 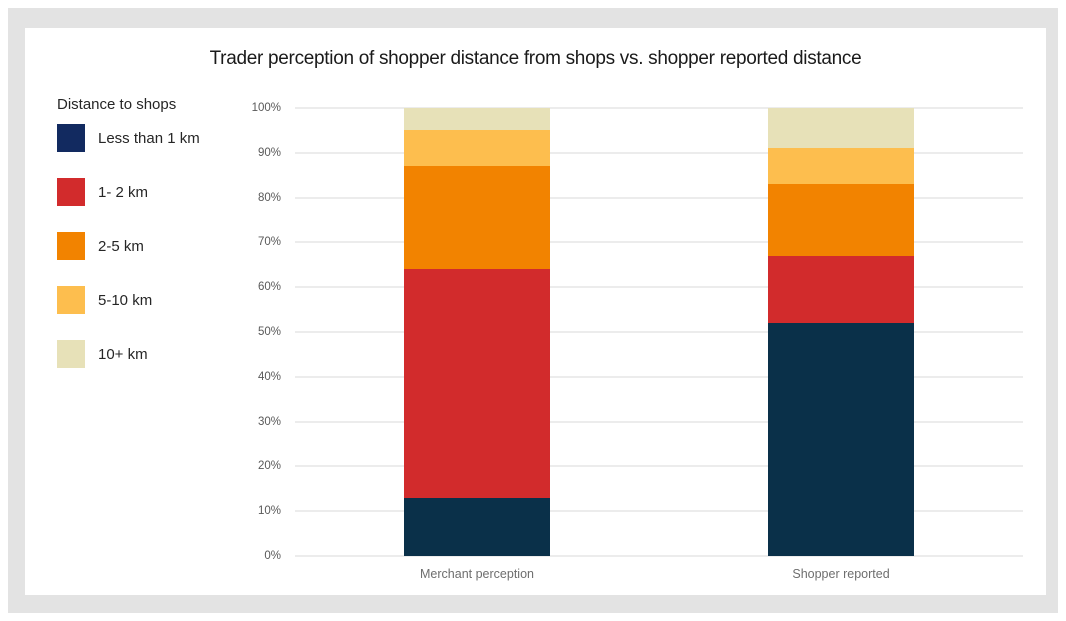 I want to click on segment-shopper-reported-1-2-km, so click(x=841, y=289).